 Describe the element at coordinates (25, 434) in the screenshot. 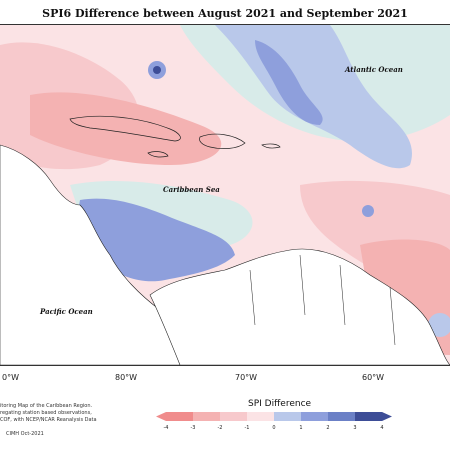

I see `credit: CIMH Oct-2021` at that location.